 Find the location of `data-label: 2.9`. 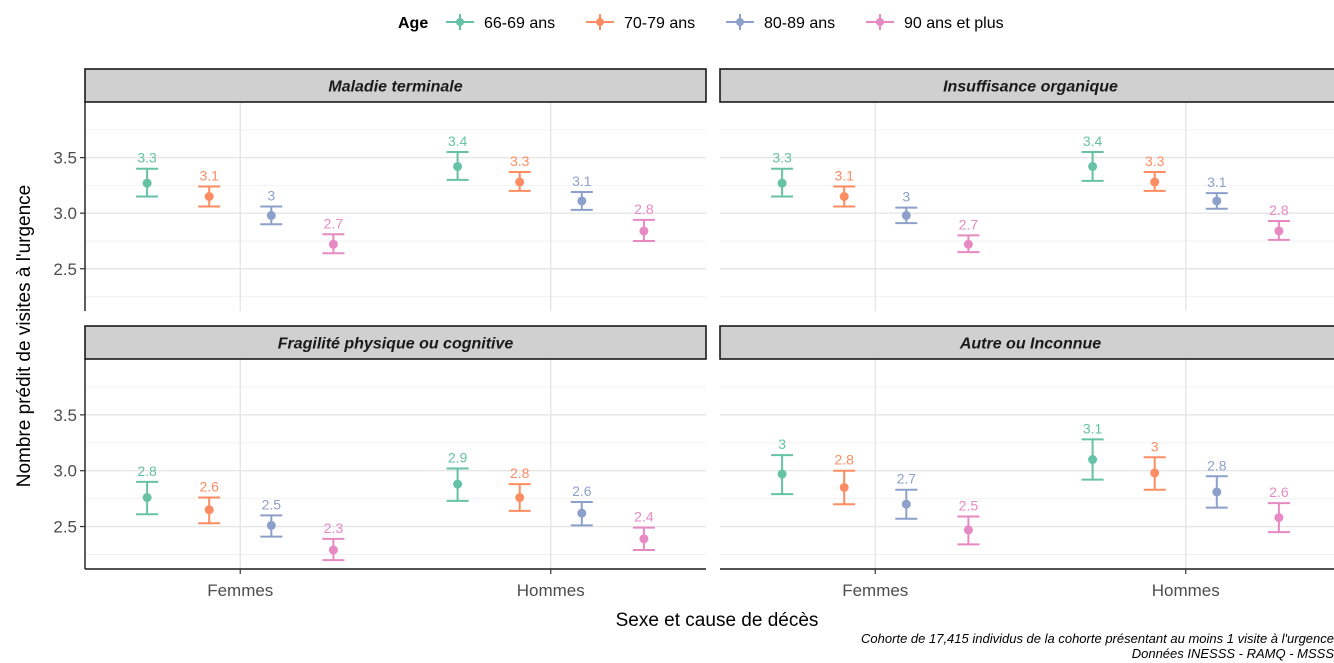

data-label: 2.9 is located at coordinates (458, 457).